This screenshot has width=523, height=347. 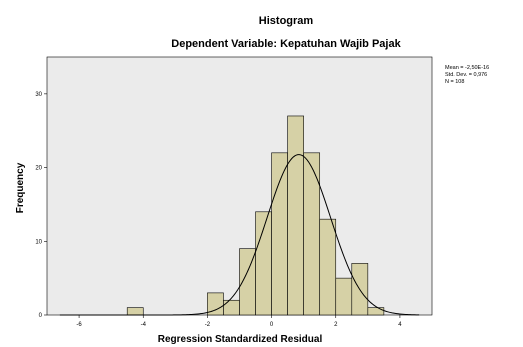 What do you see at coordinates (144, 325) in the screenshot?
I see `x-tick-label: -4` at bounding box center [144, 325].